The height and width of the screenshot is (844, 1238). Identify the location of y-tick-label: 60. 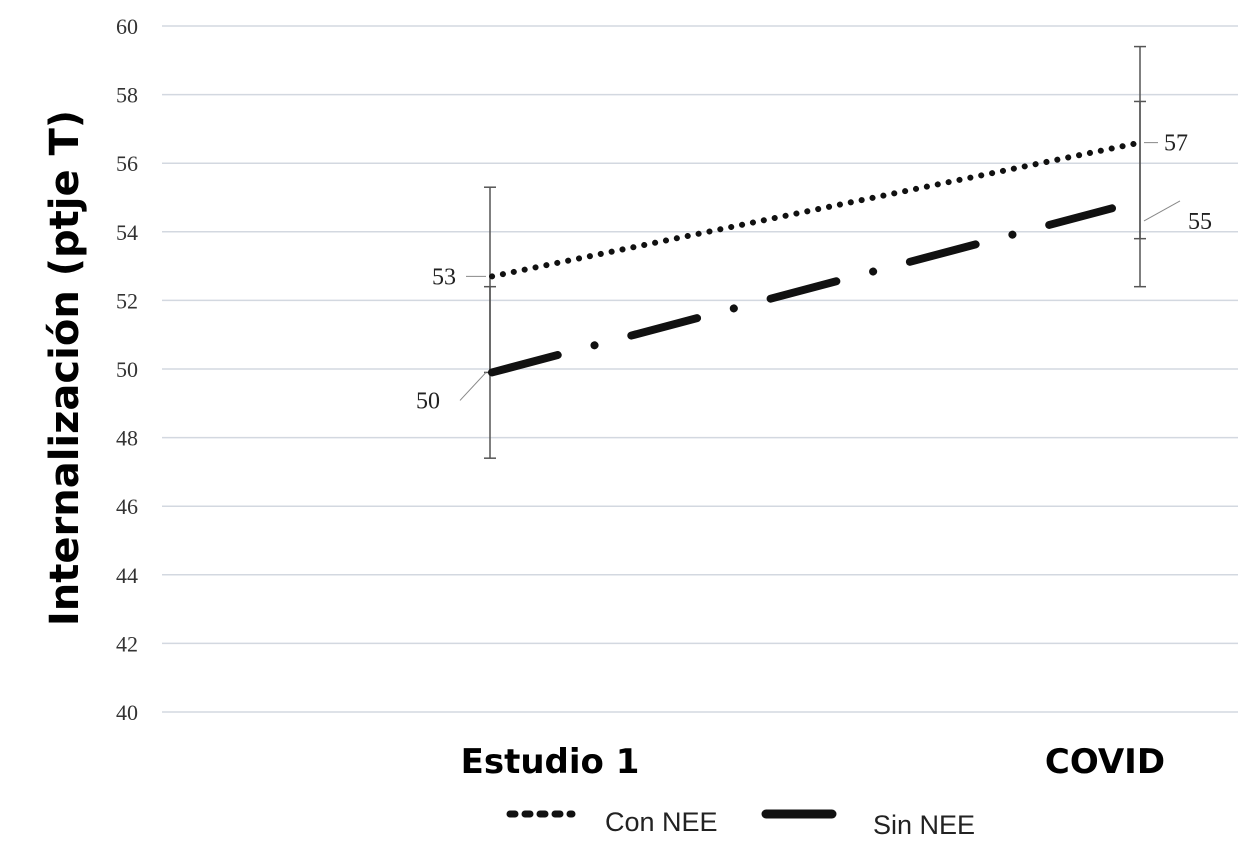
(127, 26).